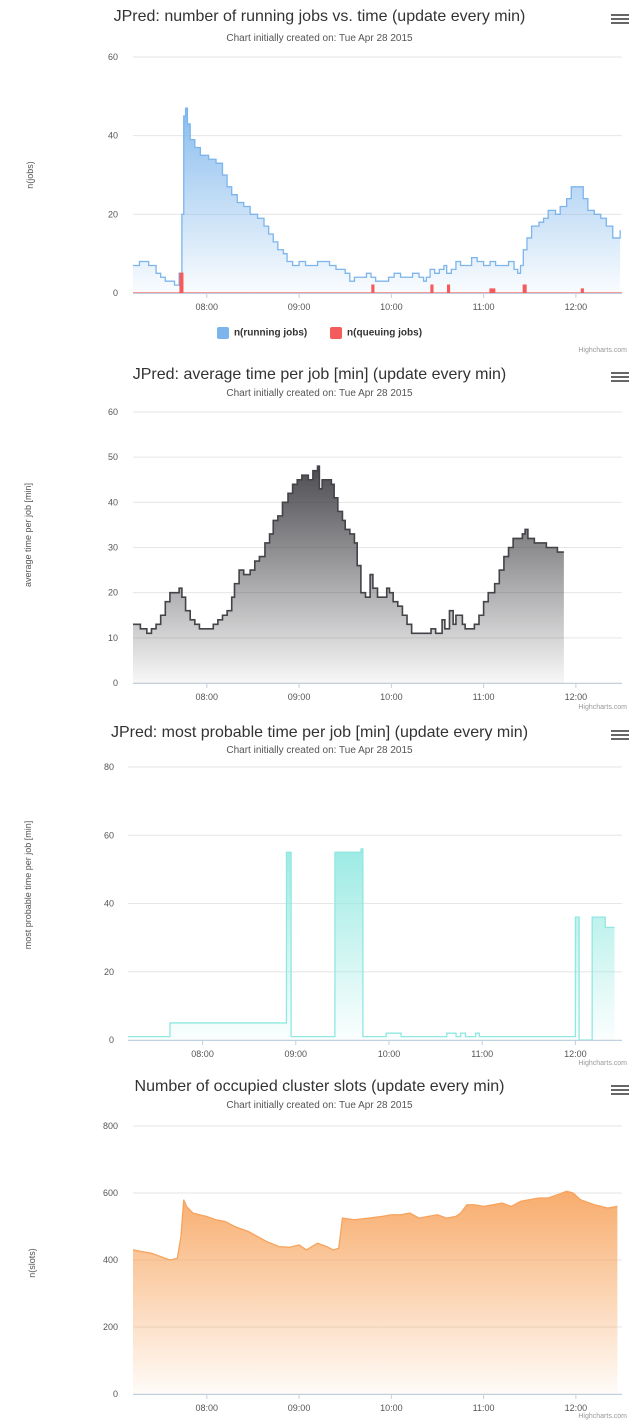 The height and width of the screenshot is (1424, 639). I want to click on legend-item-queuing: n(queuing jobs), so click(376, 333).